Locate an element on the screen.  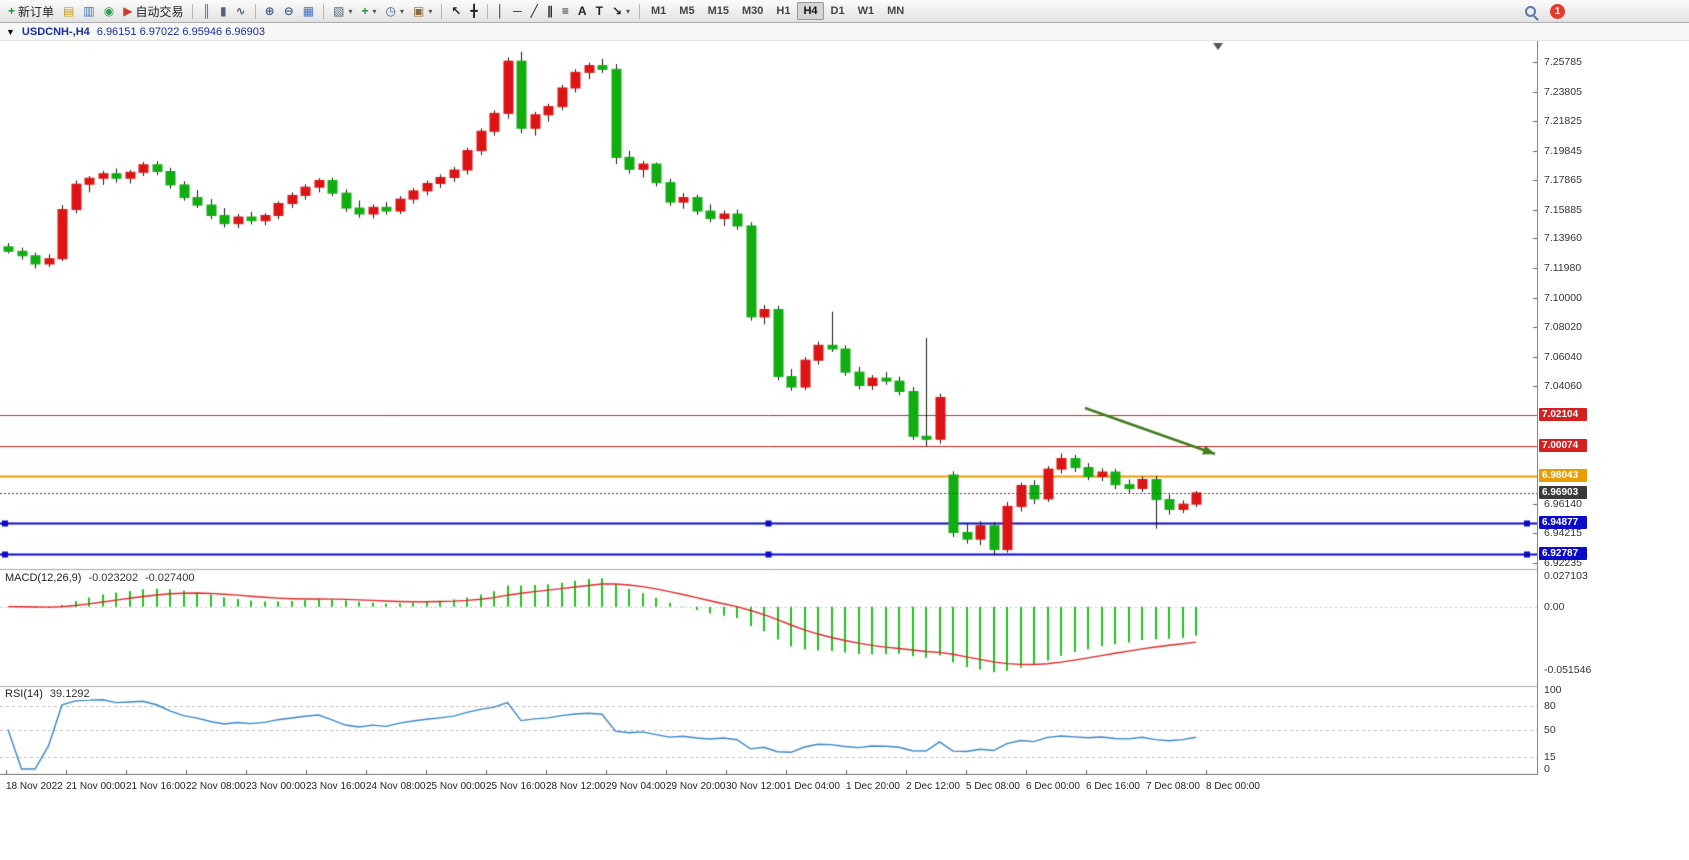
cursor-button: ↖ is located at coordinates (456, 11).